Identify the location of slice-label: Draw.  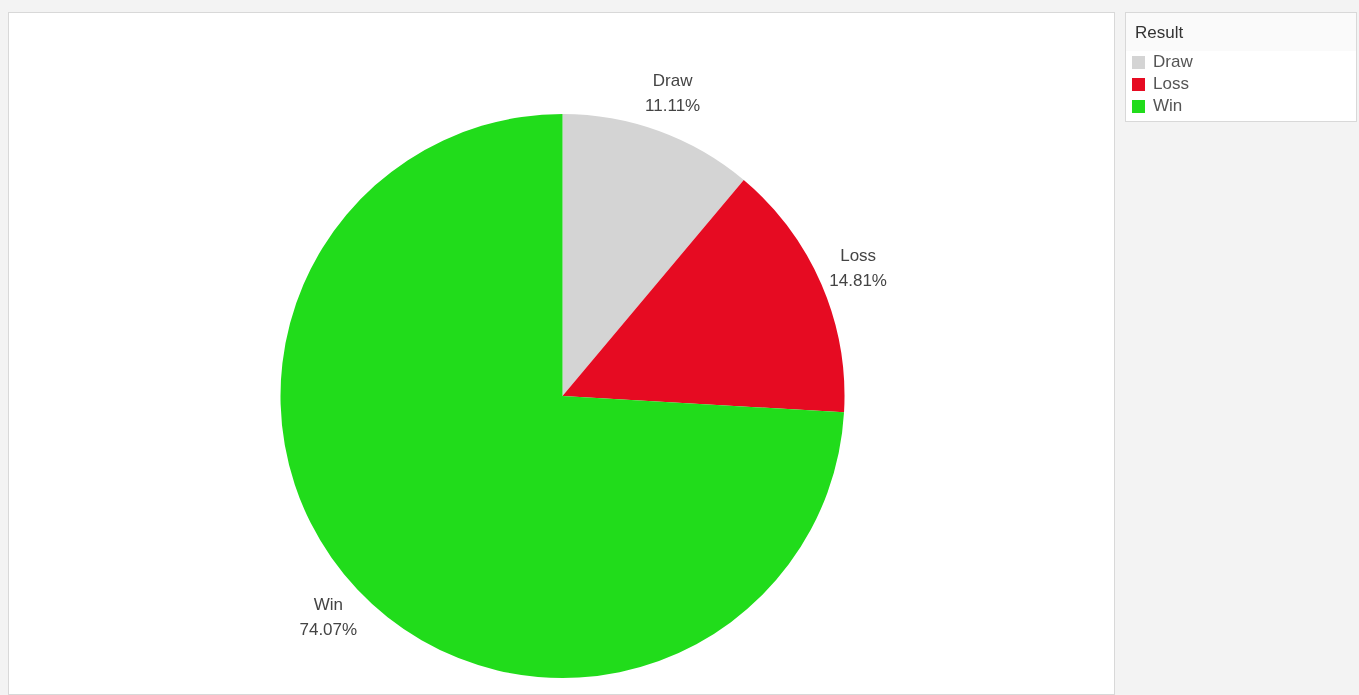
(673, 81).